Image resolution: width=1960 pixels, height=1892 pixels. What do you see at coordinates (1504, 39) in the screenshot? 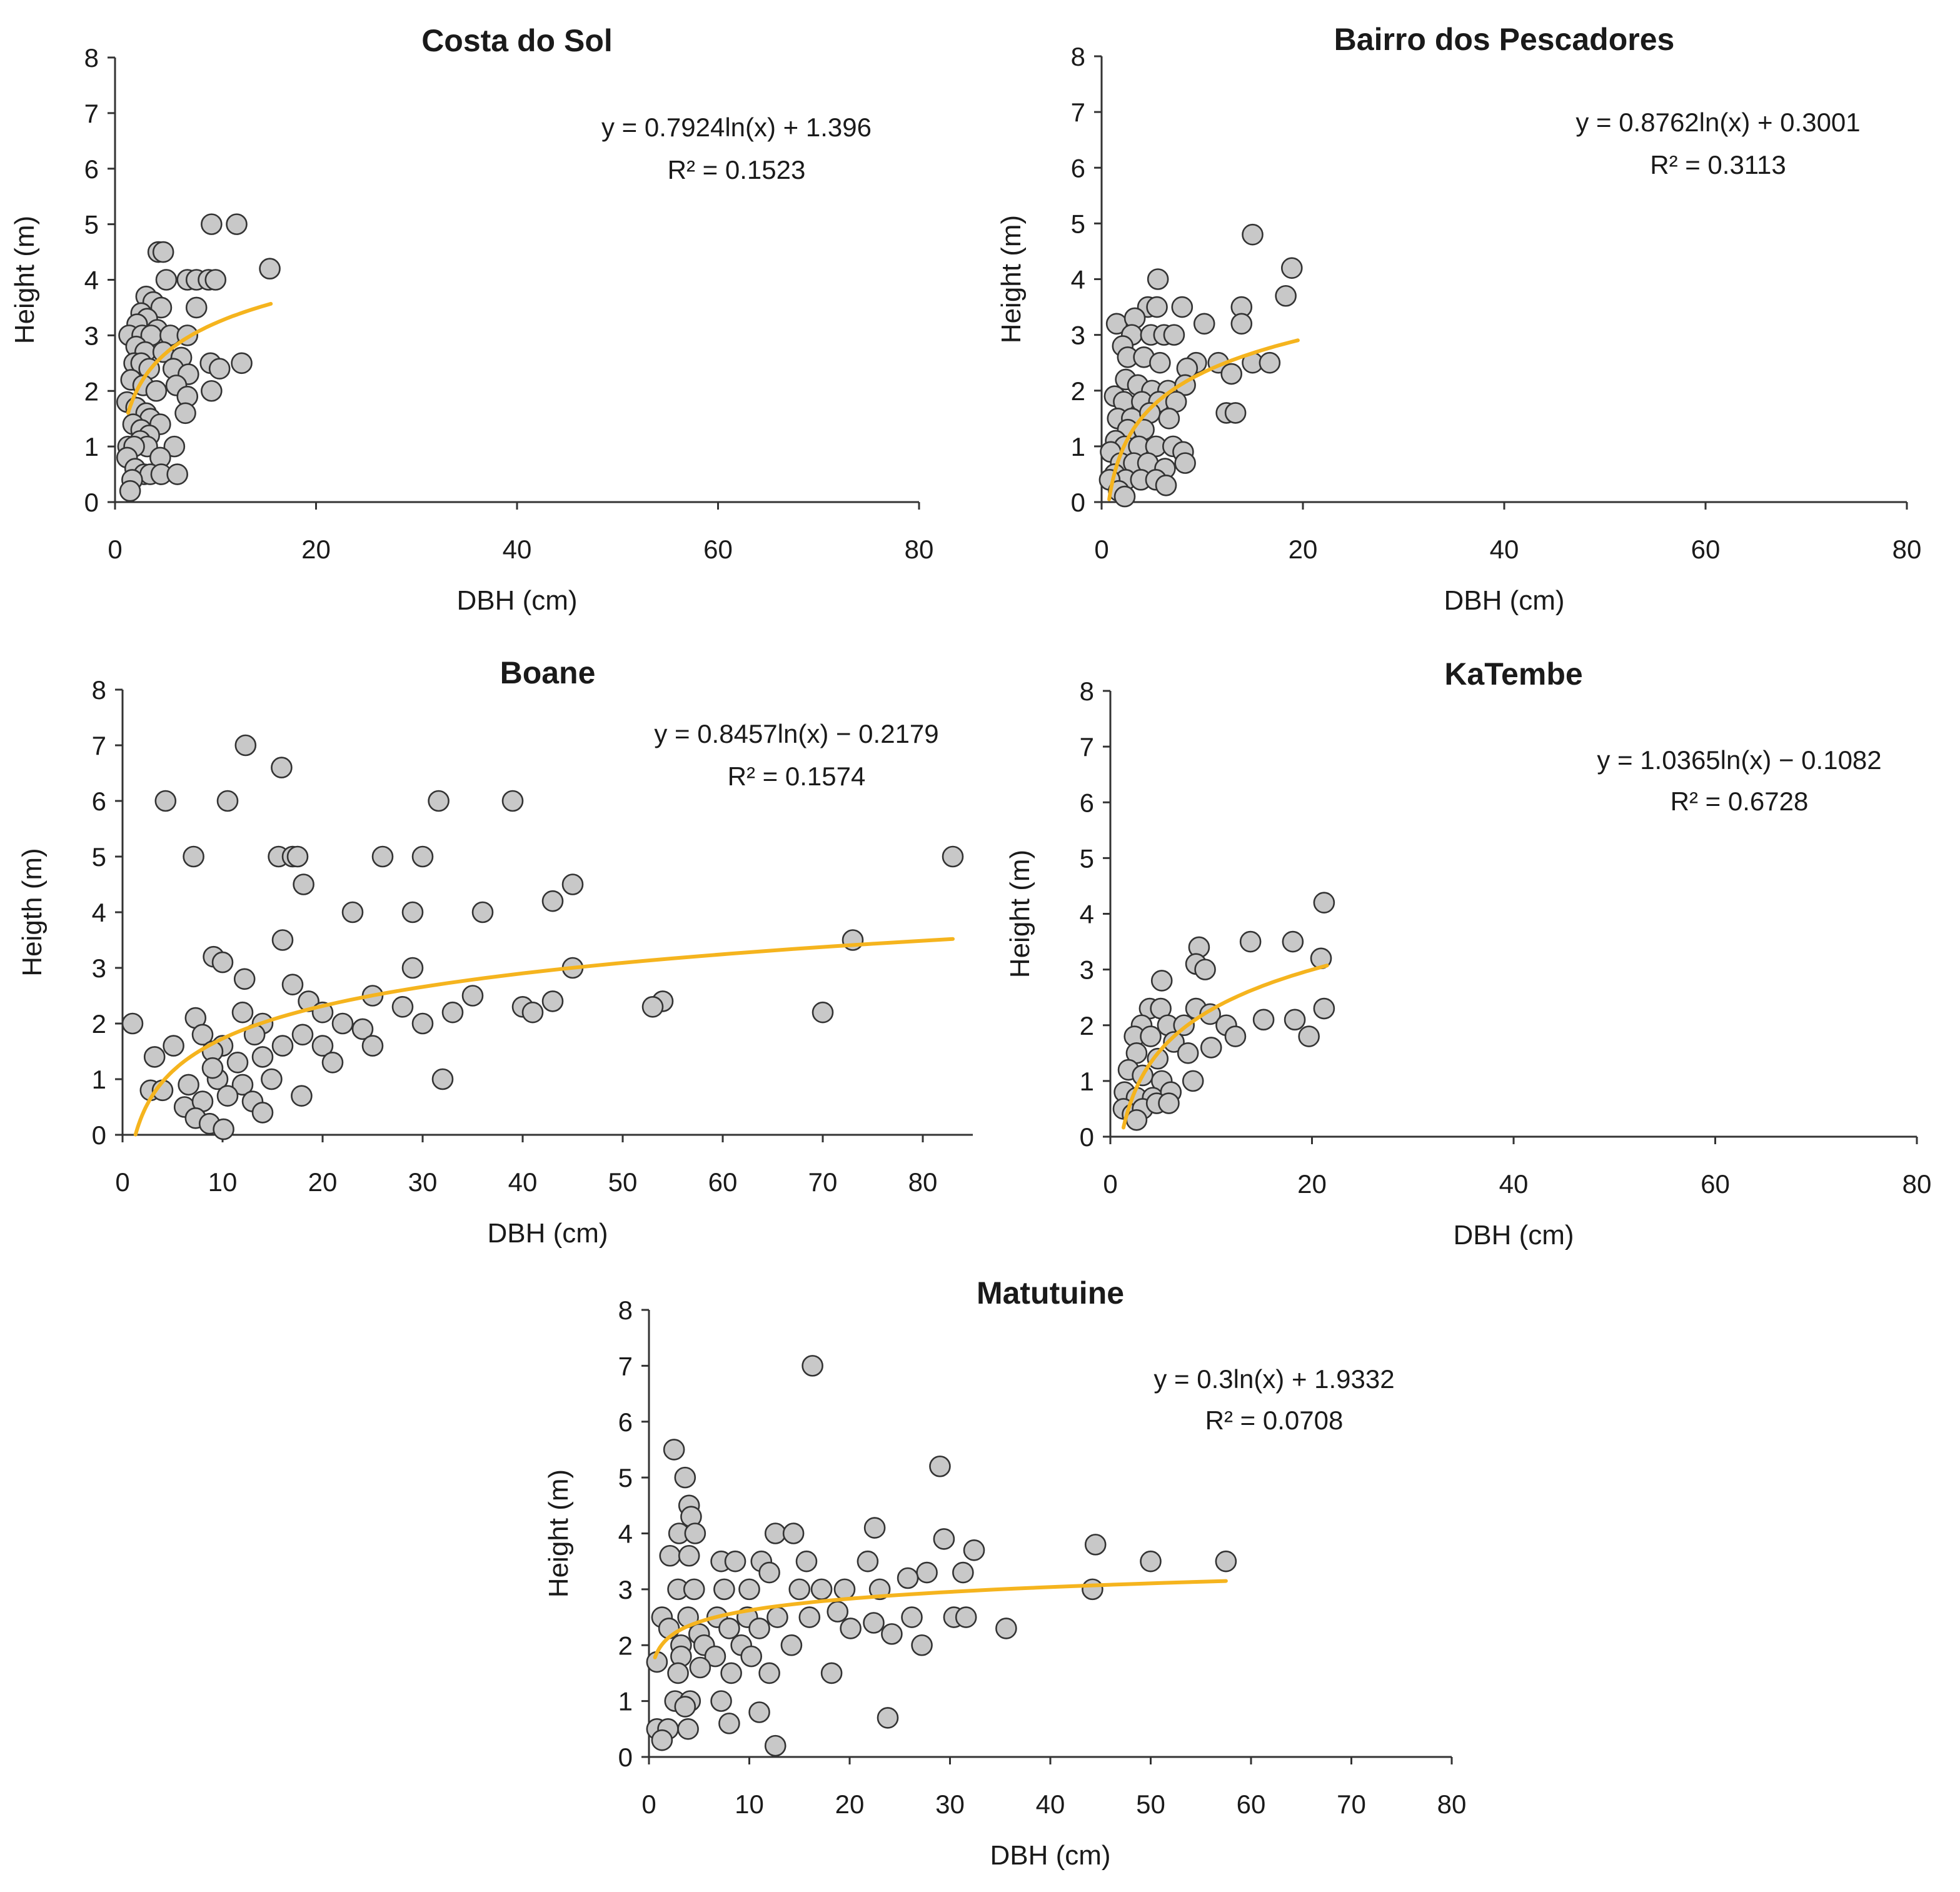
I see `chart-title: Bairro dos Pescadores` at bounding box center [1504, 39].